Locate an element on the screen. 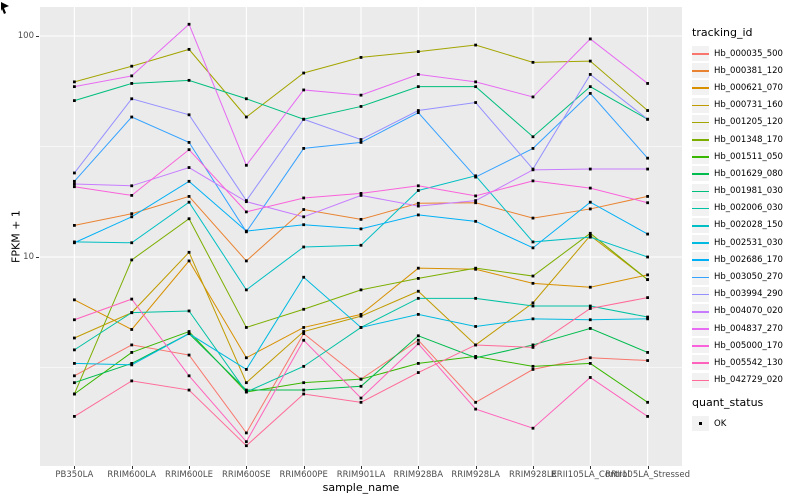 This screenshot has width=800, height=500. x-tick-label-RRIM928BA: RRIM928BA is located at coordinates (418, 475).